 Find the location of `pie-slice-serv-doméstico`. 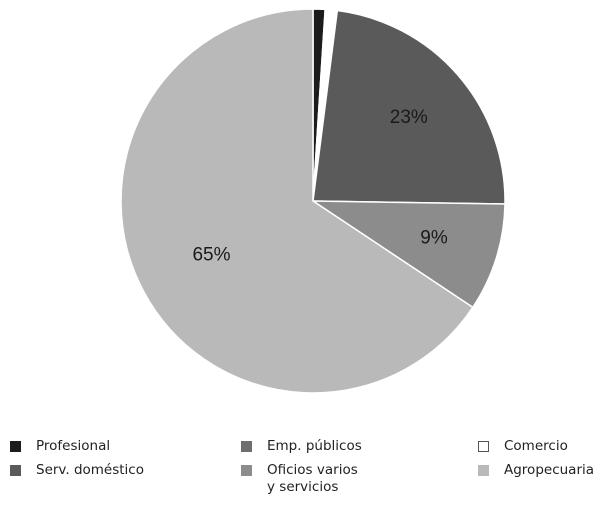

pie-slice-serv-doméstico is located at coordinates (409, 107).